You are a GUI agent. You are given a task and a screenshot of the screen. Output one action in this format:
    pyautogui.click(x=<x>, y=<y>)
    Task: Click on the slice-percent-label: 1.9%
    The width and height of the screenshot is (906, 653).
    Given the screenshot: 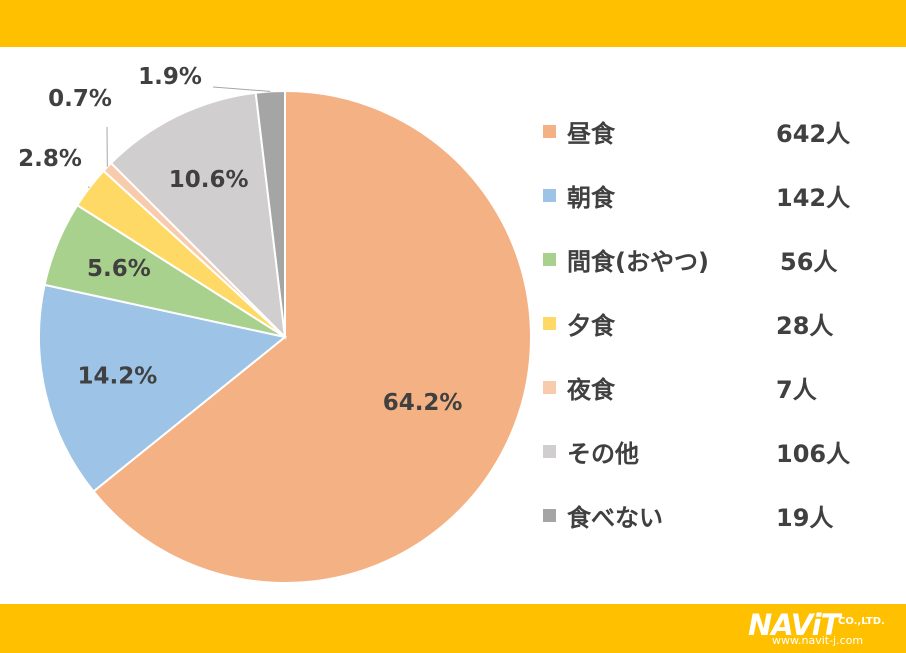 What is the action you would take?
    pyautogui.click(x=170, y=77)
    